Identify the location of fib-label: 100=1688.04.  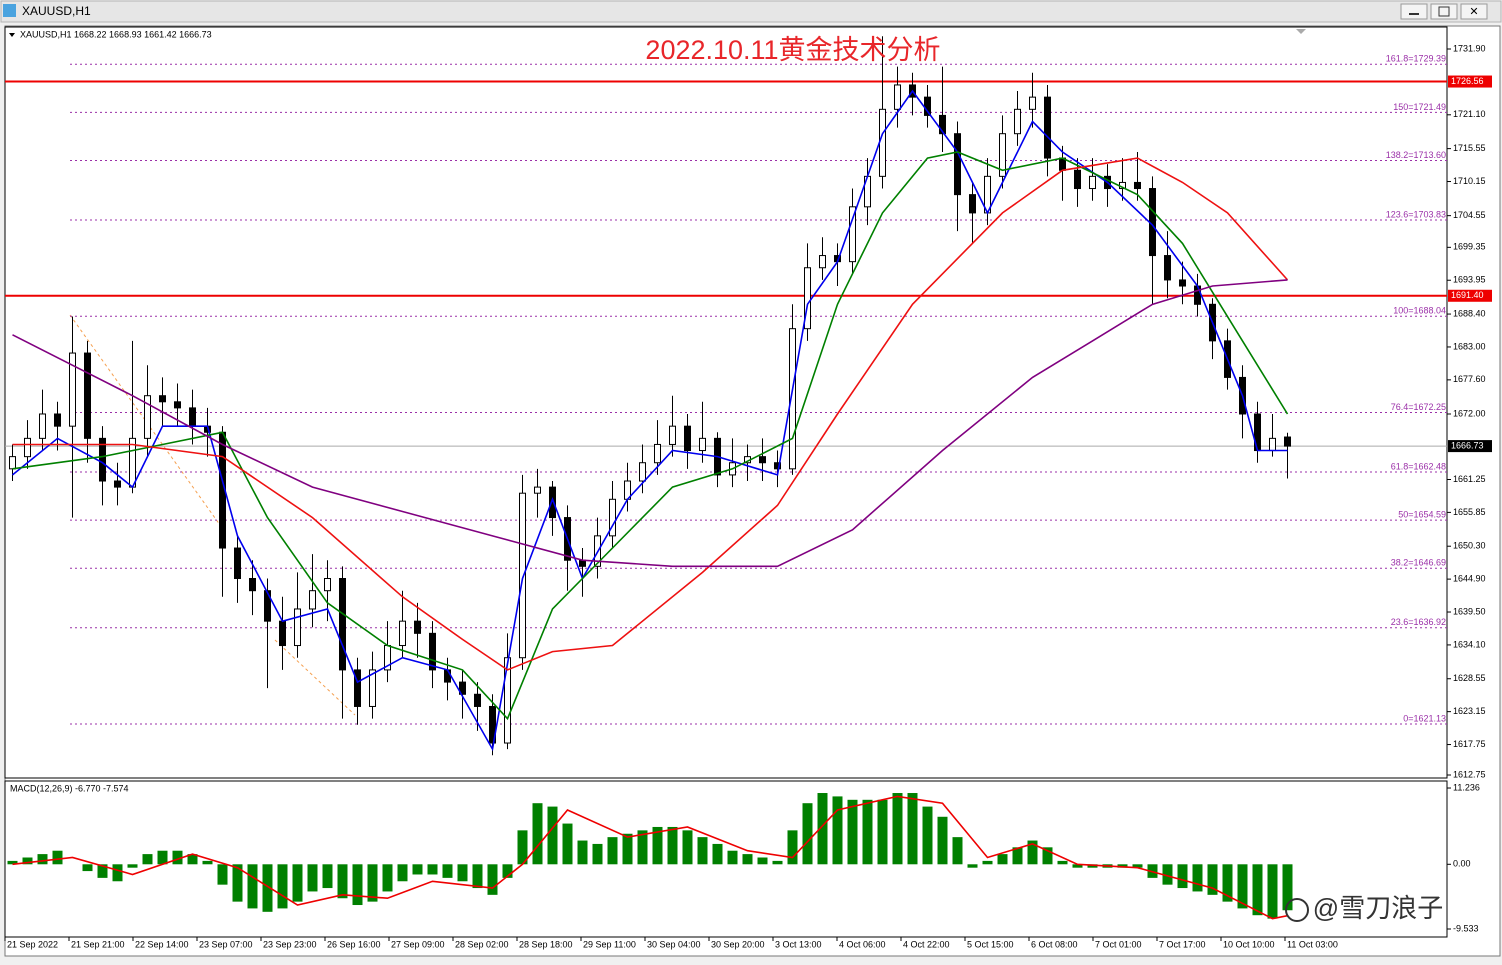
(1419, 311).